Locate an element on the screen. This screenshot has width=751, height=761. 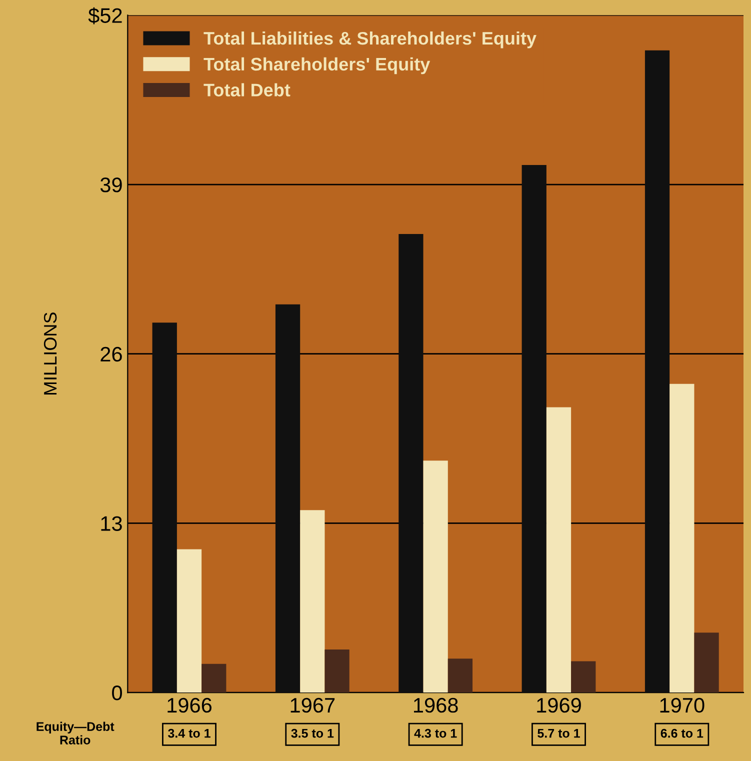
y-tick-label: 13 is located at coordinates (111, 523).